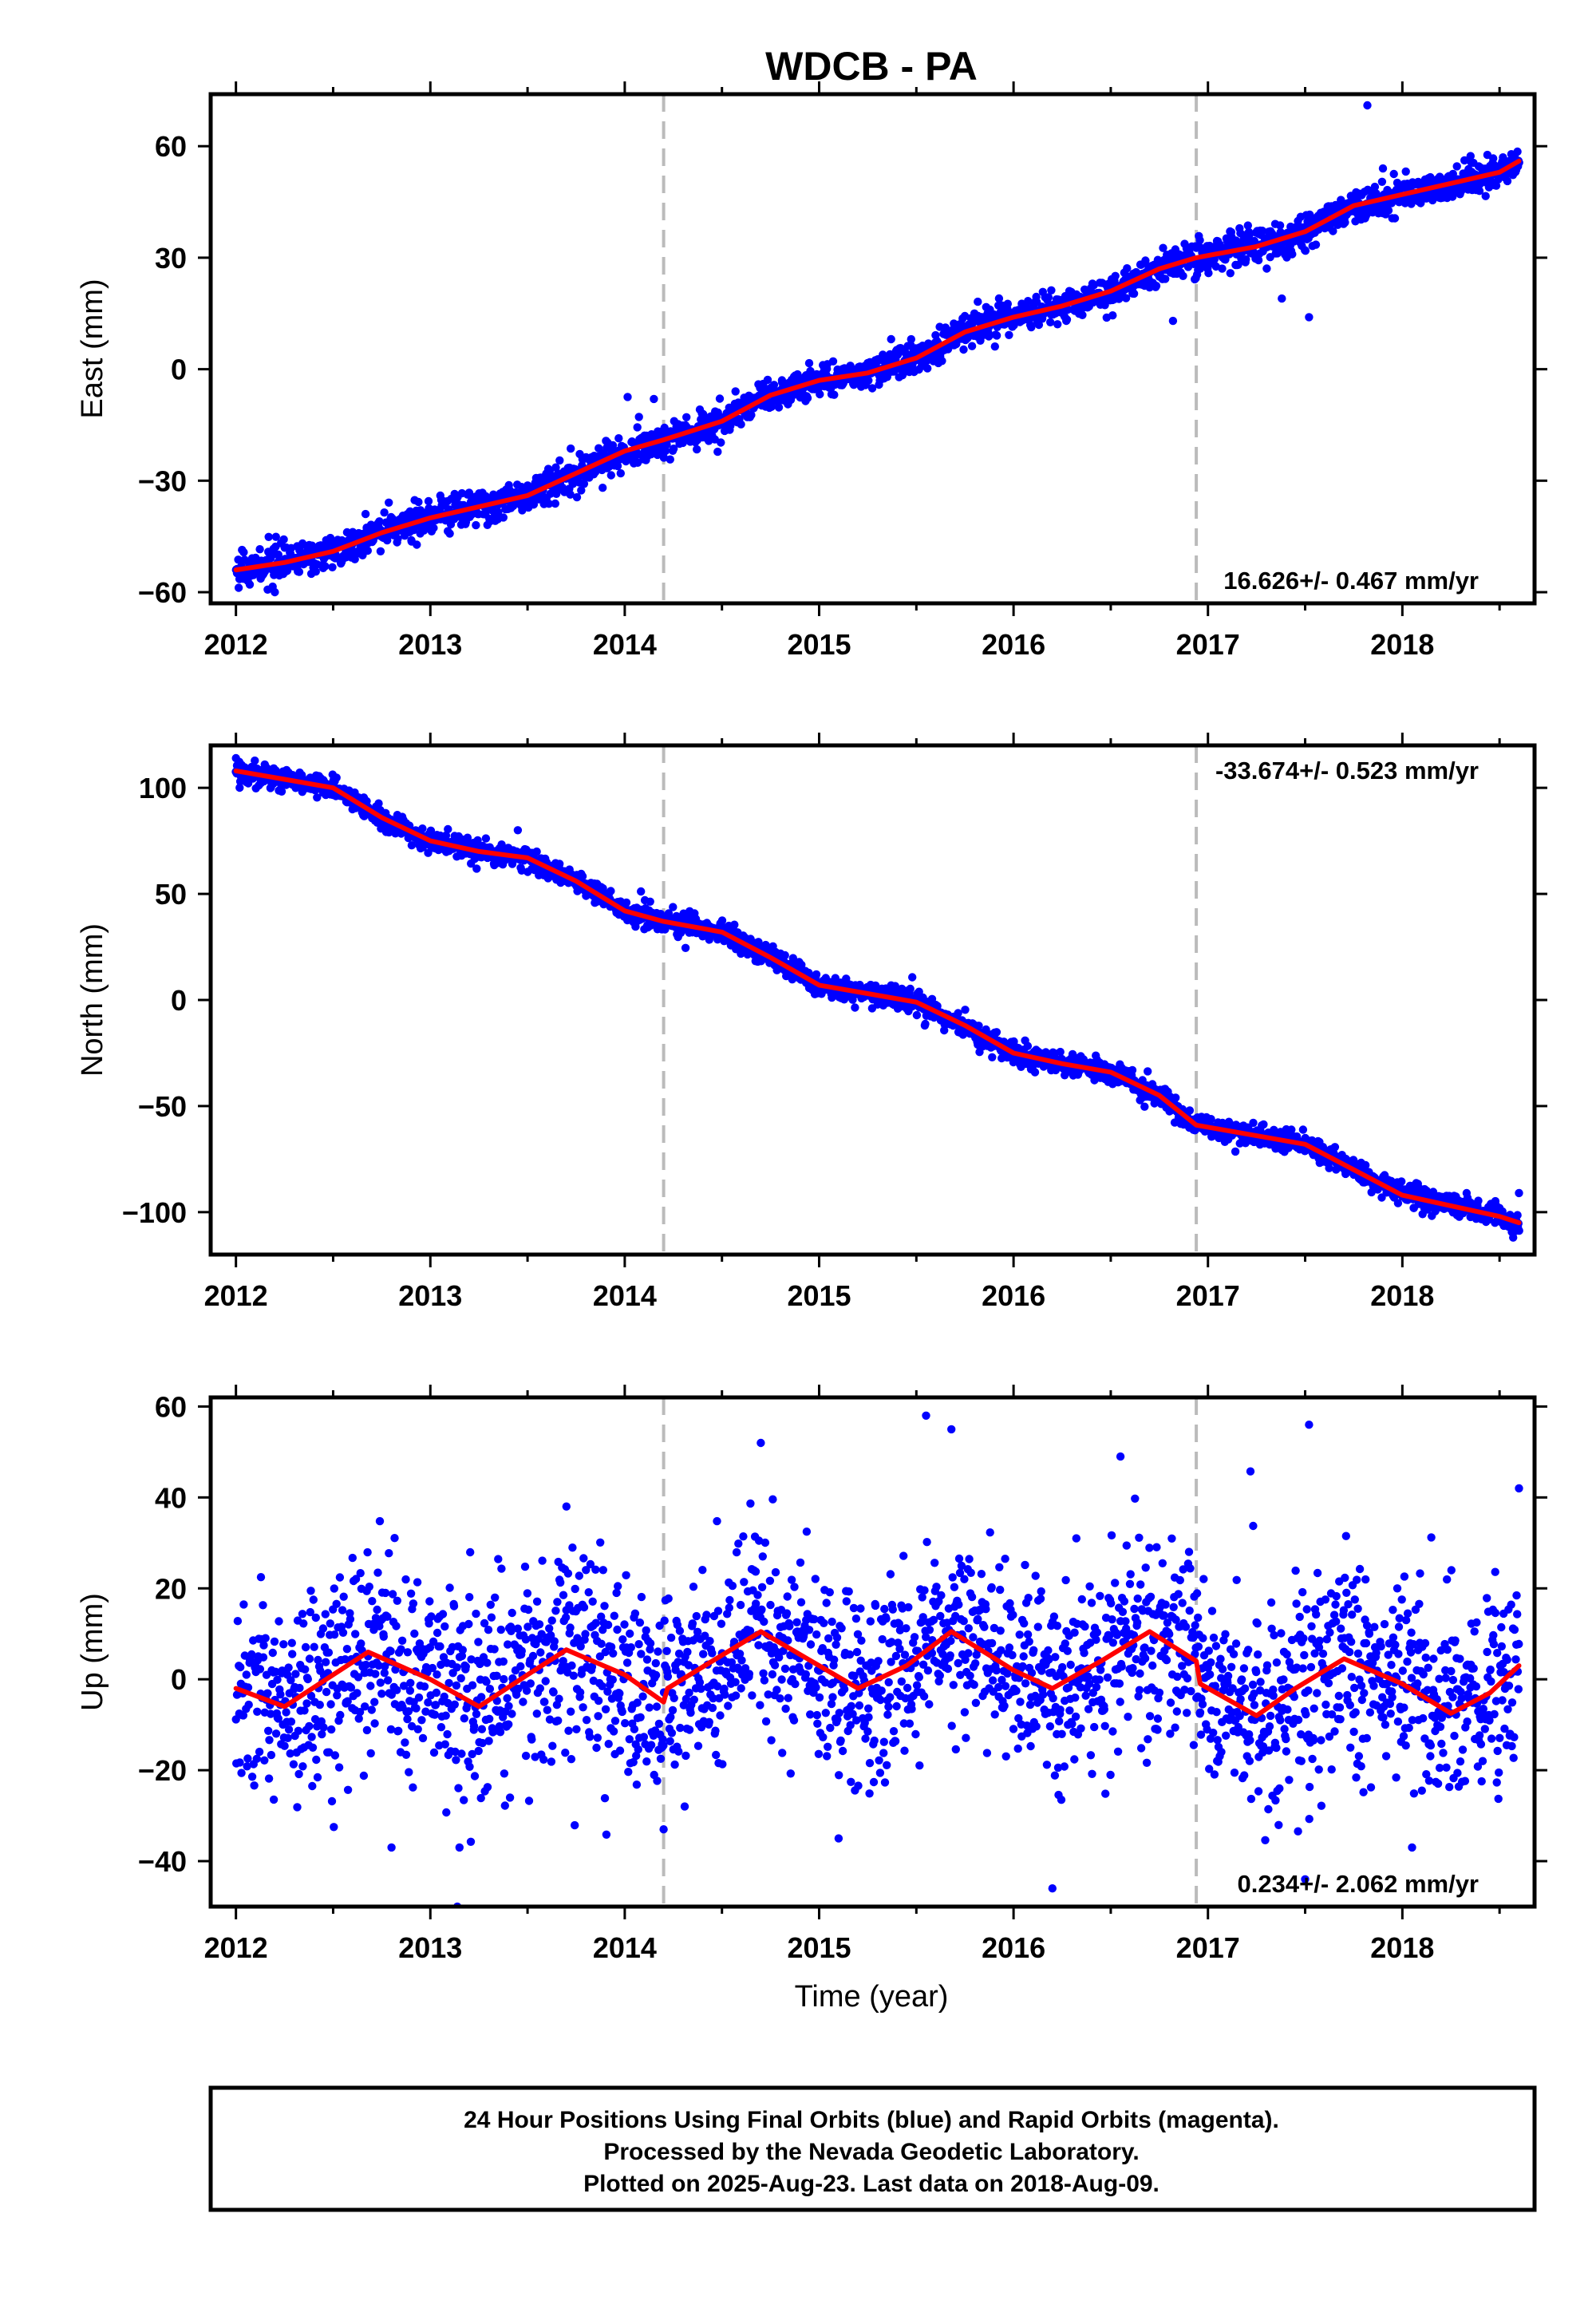 The image size is (1596, 2316). What do you see at coordinates (1173, 321) in the screenshot?
I see `east-outlier-point` at bounding box center [1173, 321].